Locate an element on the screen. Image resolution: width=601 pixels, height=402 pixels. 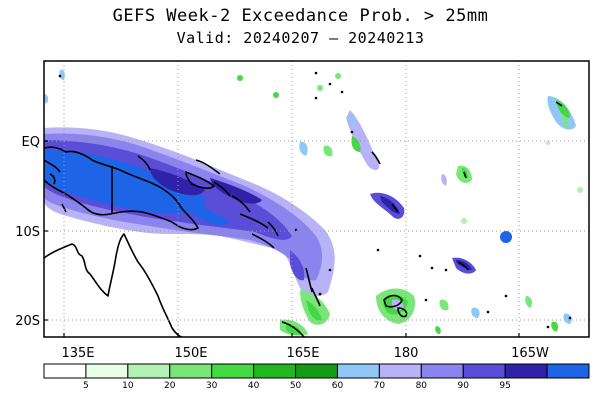
lon-label-135e: 135E is located at coordinates (77, 353).